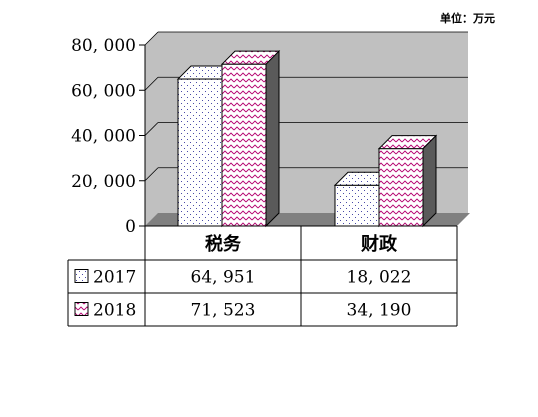 This screenshot has width=538, height=417. Describe the element at coordinates (103, 137) in the screenshot. I see `y-tick-label: 40, 000` at that location.